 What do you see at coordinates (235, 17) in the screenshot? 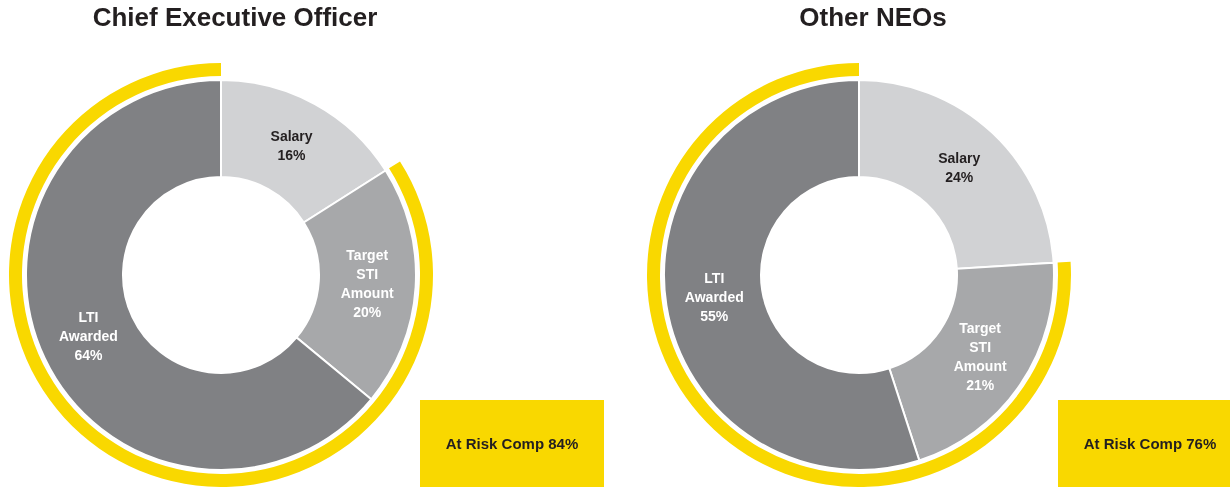
I see `chart-title: Chief Executive Officer` at bounding box center [235, 17].